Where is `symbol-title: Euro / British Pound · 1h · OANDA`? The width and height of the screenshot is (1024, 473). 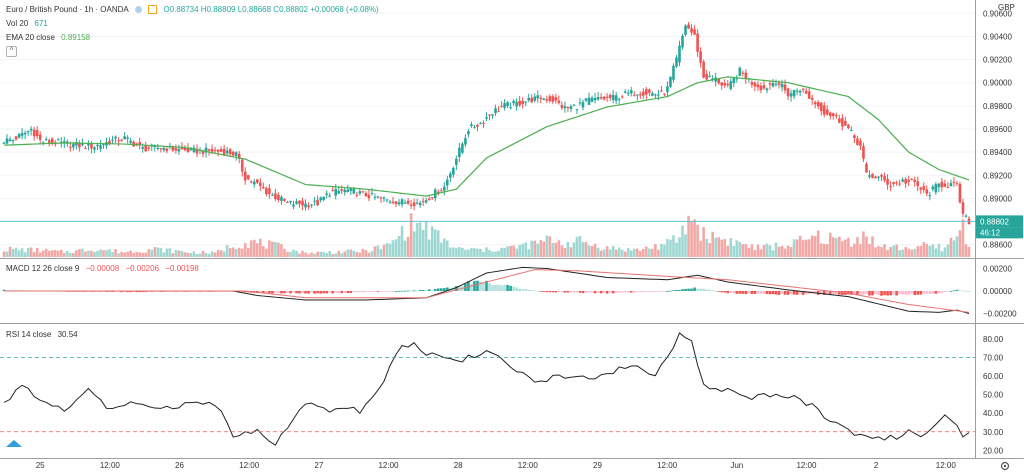 symbol-title: Euro / British Pound · 1h · OANDA is located at coordinates (67, 9).